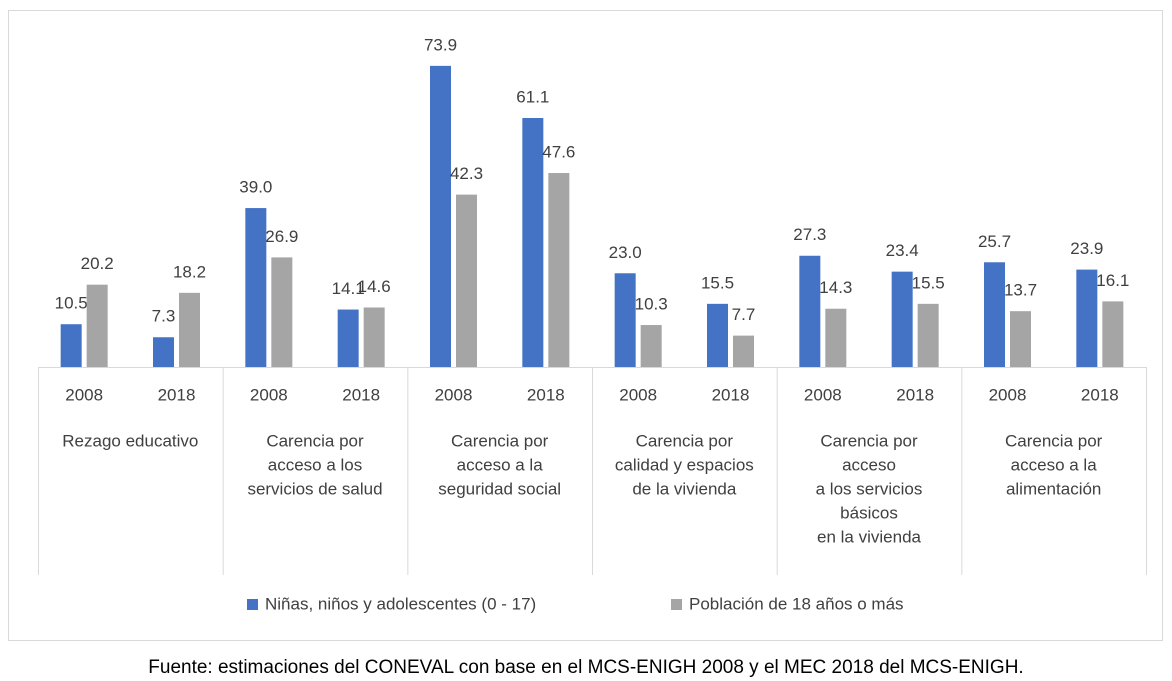 The image size is (1172, 681). Describe the element at coordinates (189, 271) in the screenshot. I see `value-label: 18.2` at that location.